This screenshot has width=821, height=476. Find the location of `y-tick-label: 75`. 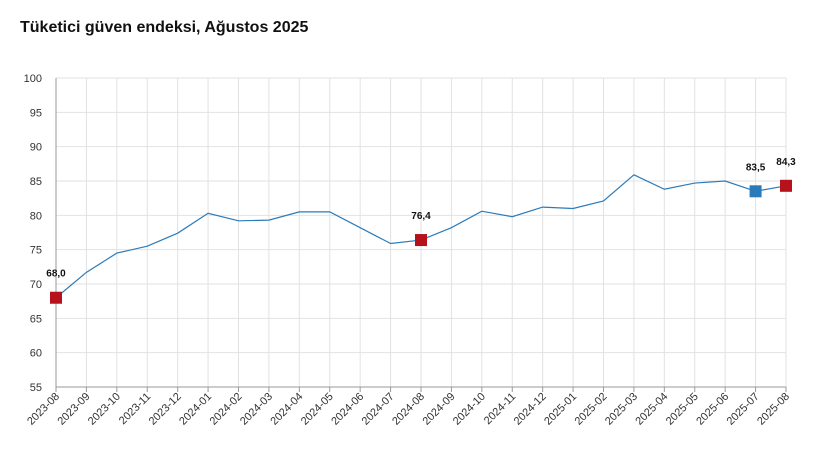

y-tick-label: 75 is located at coordinates (36, 251).